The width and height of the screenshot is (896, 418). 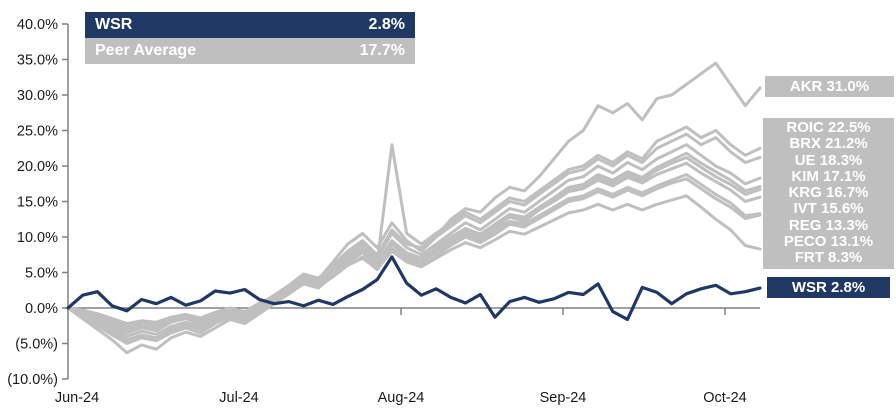 I want to click on end-label-ivt: IVT 15.6%, so click(x=828, y=209).